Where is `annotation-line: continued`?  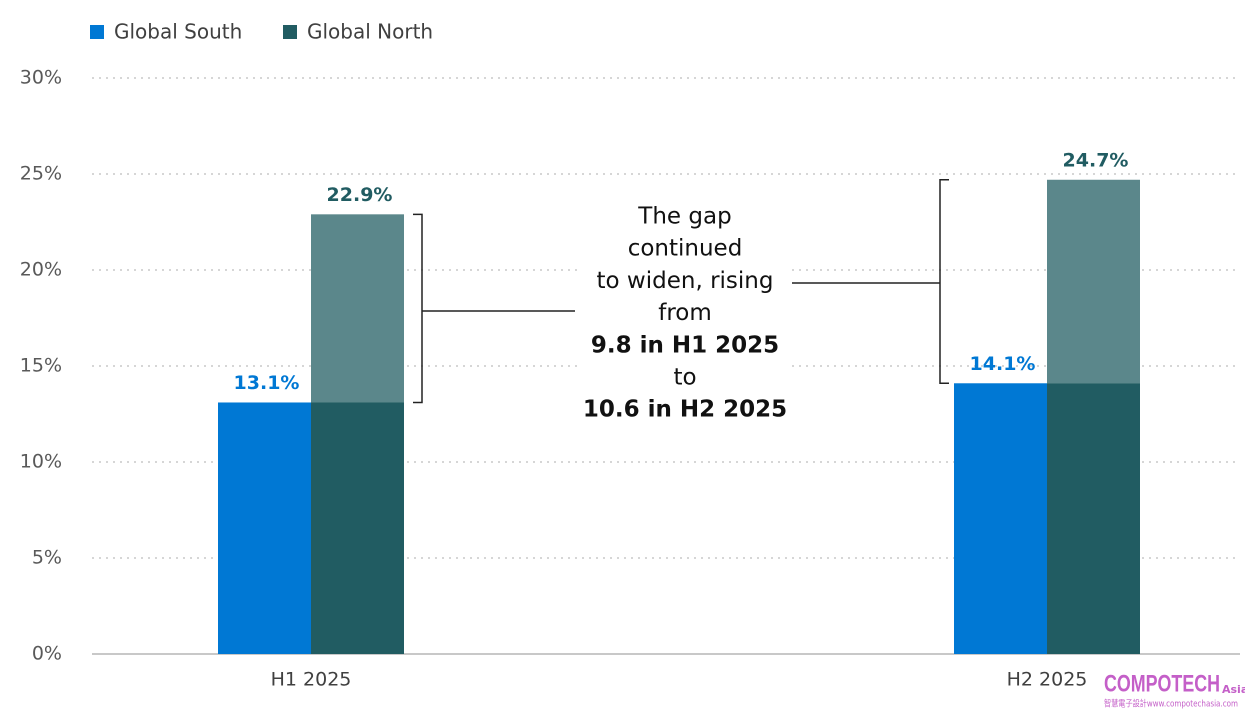
annotation-line: continued is located at coordinates (685, 249).